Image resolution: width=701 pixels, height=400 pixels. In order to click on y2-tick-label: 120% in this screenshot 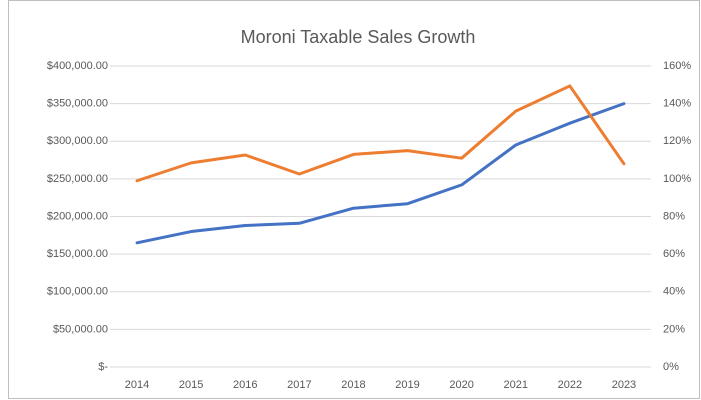, I will do `click(677, 141)`.